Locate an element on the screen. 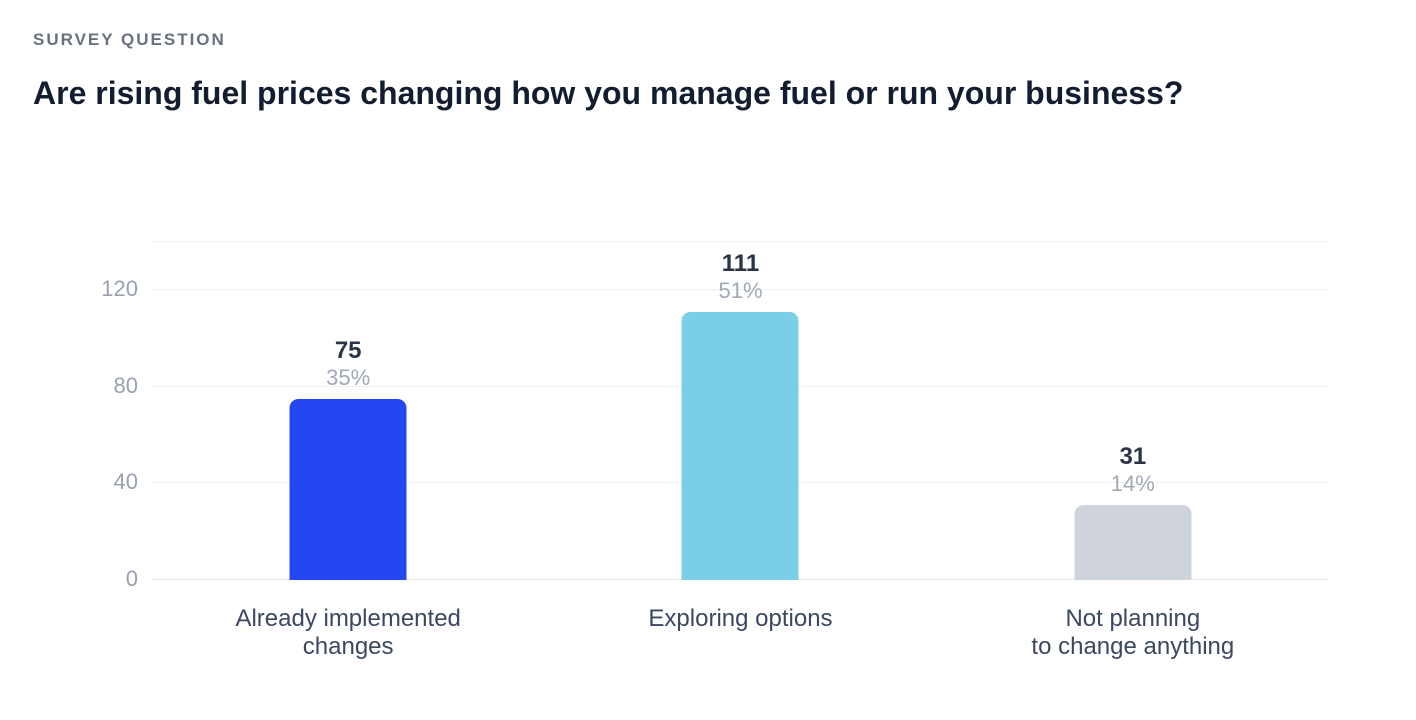 This screenshot has width=1416, height=720. y-axis-tick-label-80: 80 is located at coordinates (125, 385).